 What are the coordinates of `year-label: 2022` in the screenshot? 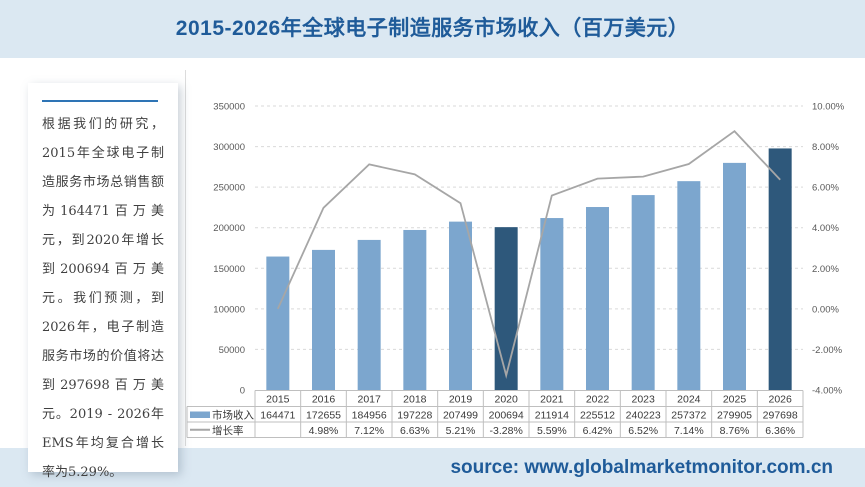 It's located at (598, 400).